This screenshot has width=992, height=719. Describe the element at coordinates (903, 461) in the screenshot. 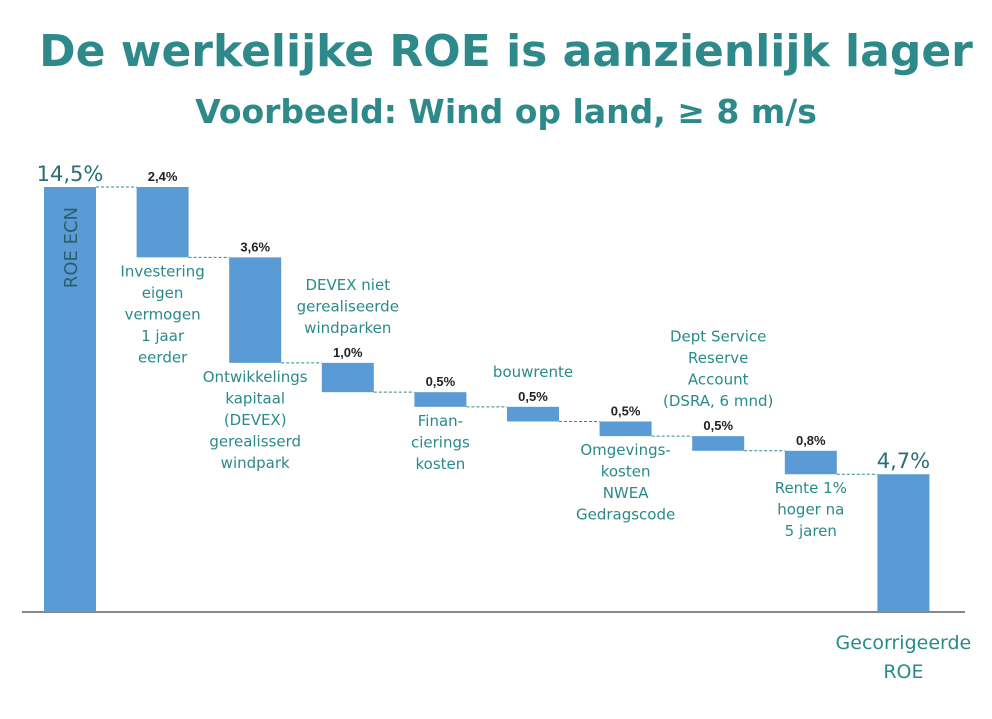

I see `value-label-9: 4,7%` at that location.